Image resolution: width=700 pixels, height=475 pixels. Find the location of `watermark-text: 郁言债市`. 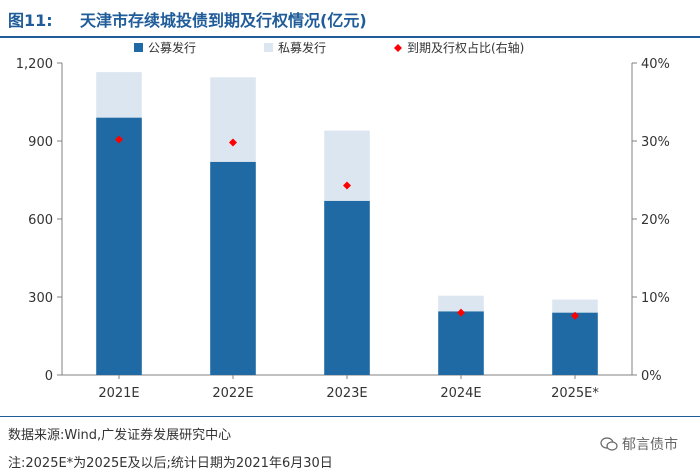

watermark-text: 郁言债市 is located at coordinates (650, 445).